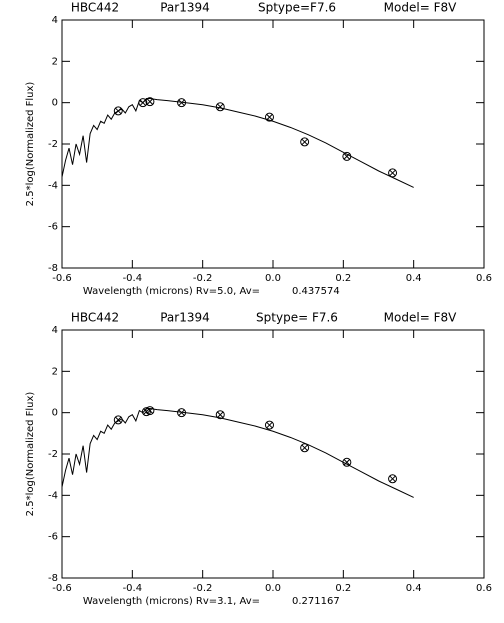 The image size is (504, 623). Describe the element at coordinates (297, 318) in the screenshot. I see `header-text: Sptype= F7.6` at that location.